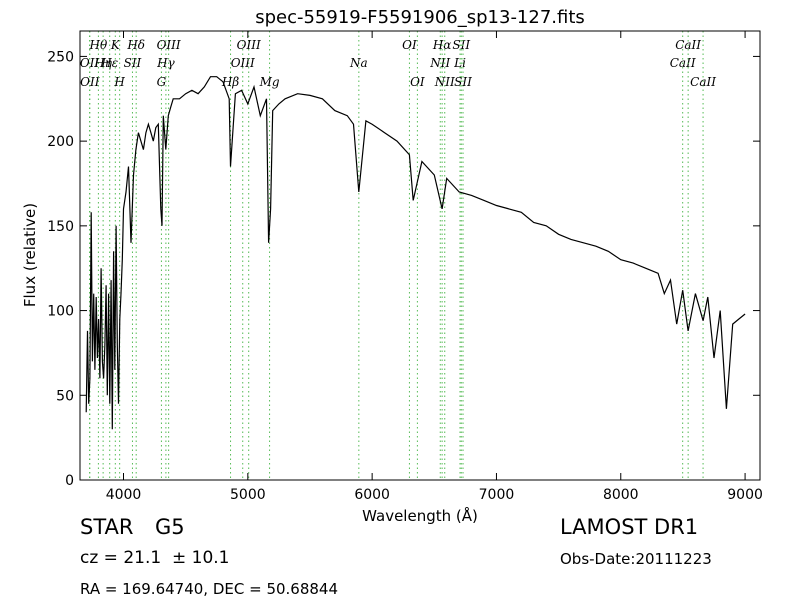 The width and height of the screenshot is (800, 600). What do you see at coordinates (107, 527) in the screenshot?
I see `object-class: STAR` at bounding box center [107, 527].